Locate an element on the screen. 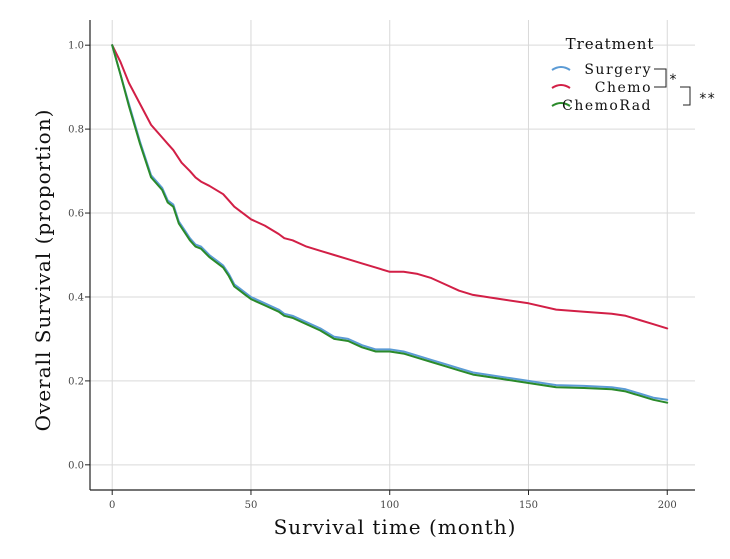  legend-swatch-chemorad is located at coordinates (561, 104).